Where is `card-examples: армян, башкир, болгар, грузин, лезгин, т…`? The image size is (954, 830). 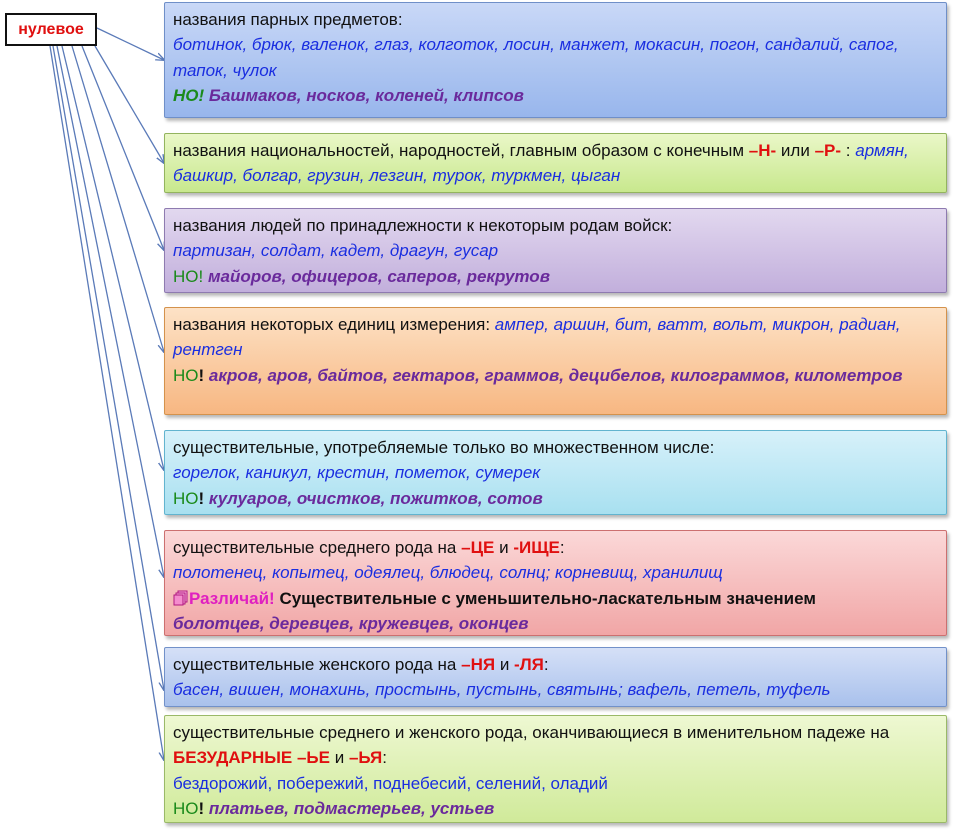 card-examples: армян, башкир, болгар, грузин, лезгин, т… is located at coordinates (541, 163).